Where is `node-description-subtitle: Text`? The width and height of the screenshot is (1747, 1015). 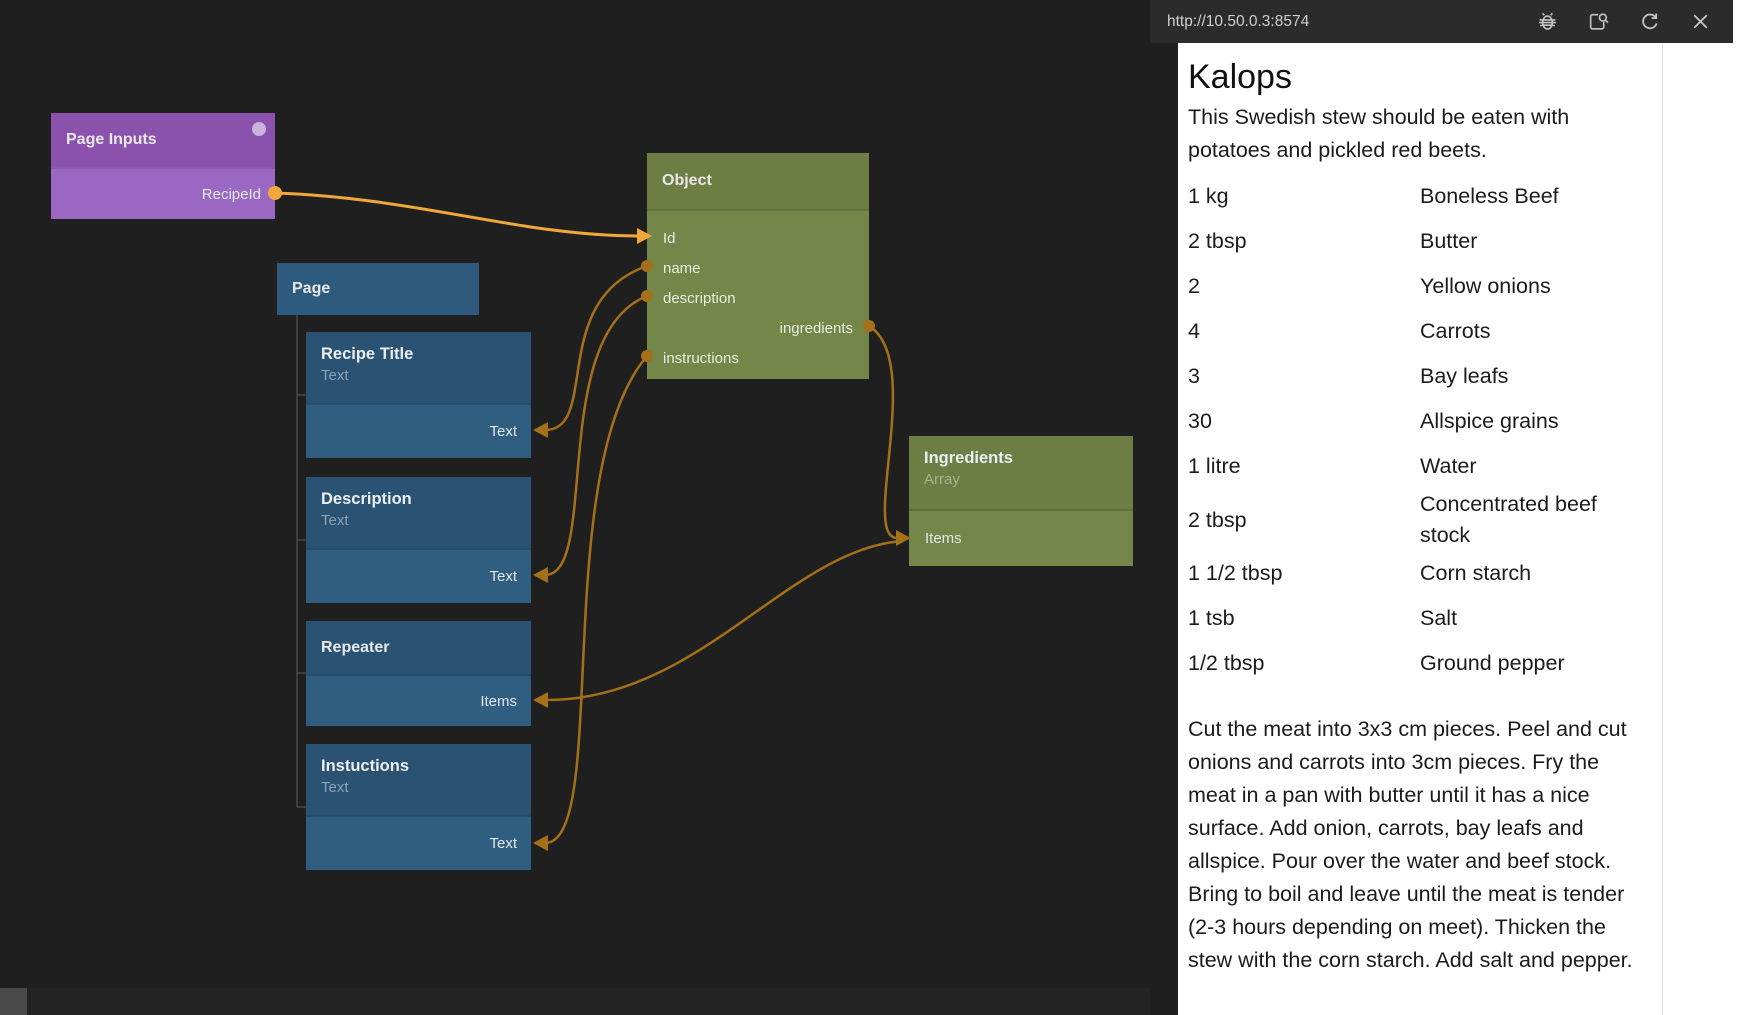
node-description-subtitle: Text is located at coordinates (335, 520).